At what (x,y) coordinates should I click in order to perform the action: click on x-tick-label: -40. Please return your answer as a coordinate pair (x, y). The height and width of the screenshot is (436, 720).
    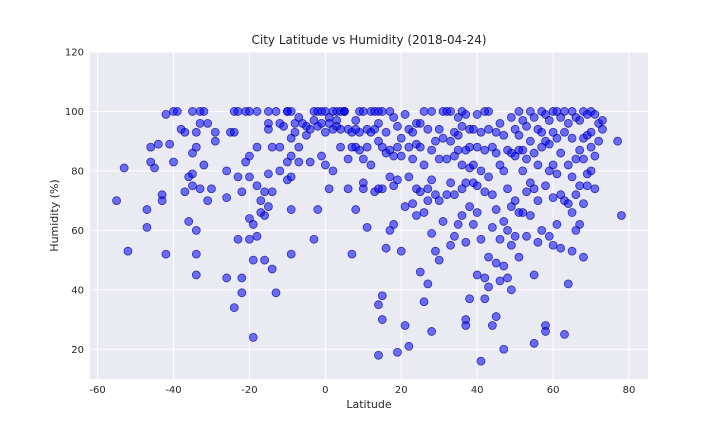
    Looking at the image, I should click on (173, 390).